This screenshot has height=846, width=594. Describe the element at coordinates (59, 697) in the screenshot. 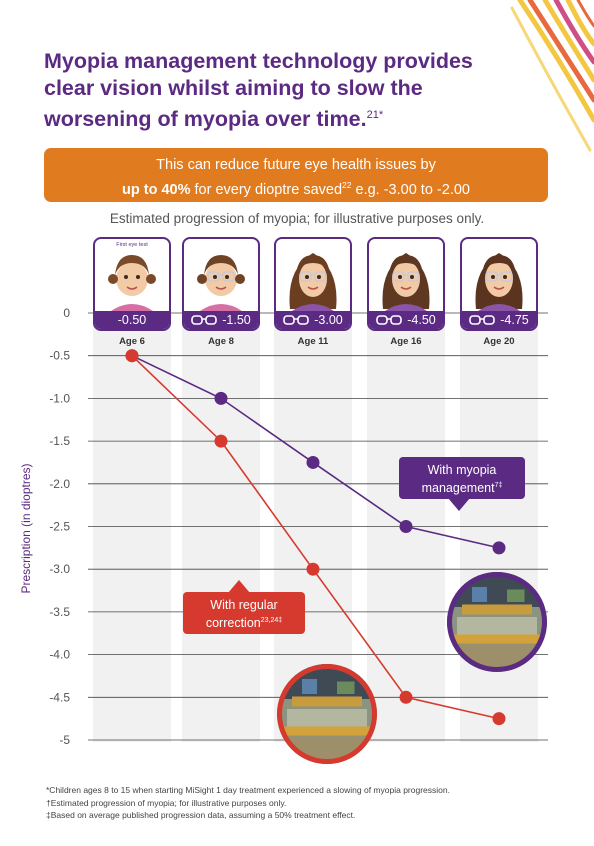

I see `y-tick-label: -4.5` at that location.